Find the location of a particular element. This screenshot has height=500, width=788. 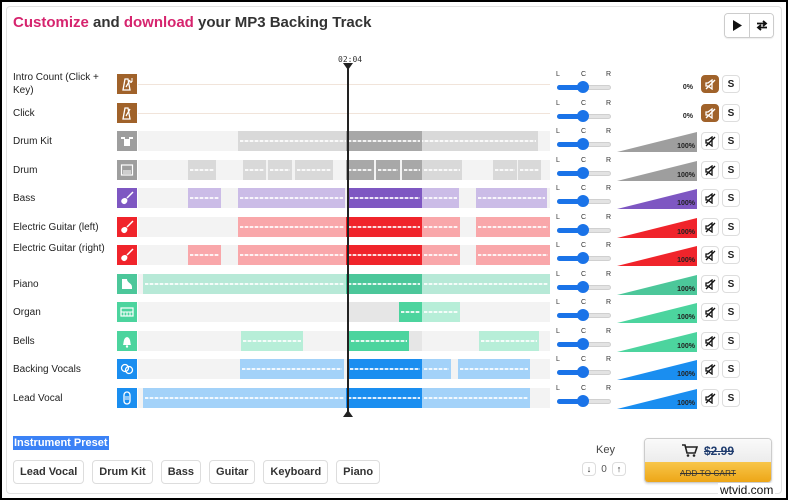

track-row: Intro Count (Click + Key) L C R 0% S is located at coordinates (394, 84).